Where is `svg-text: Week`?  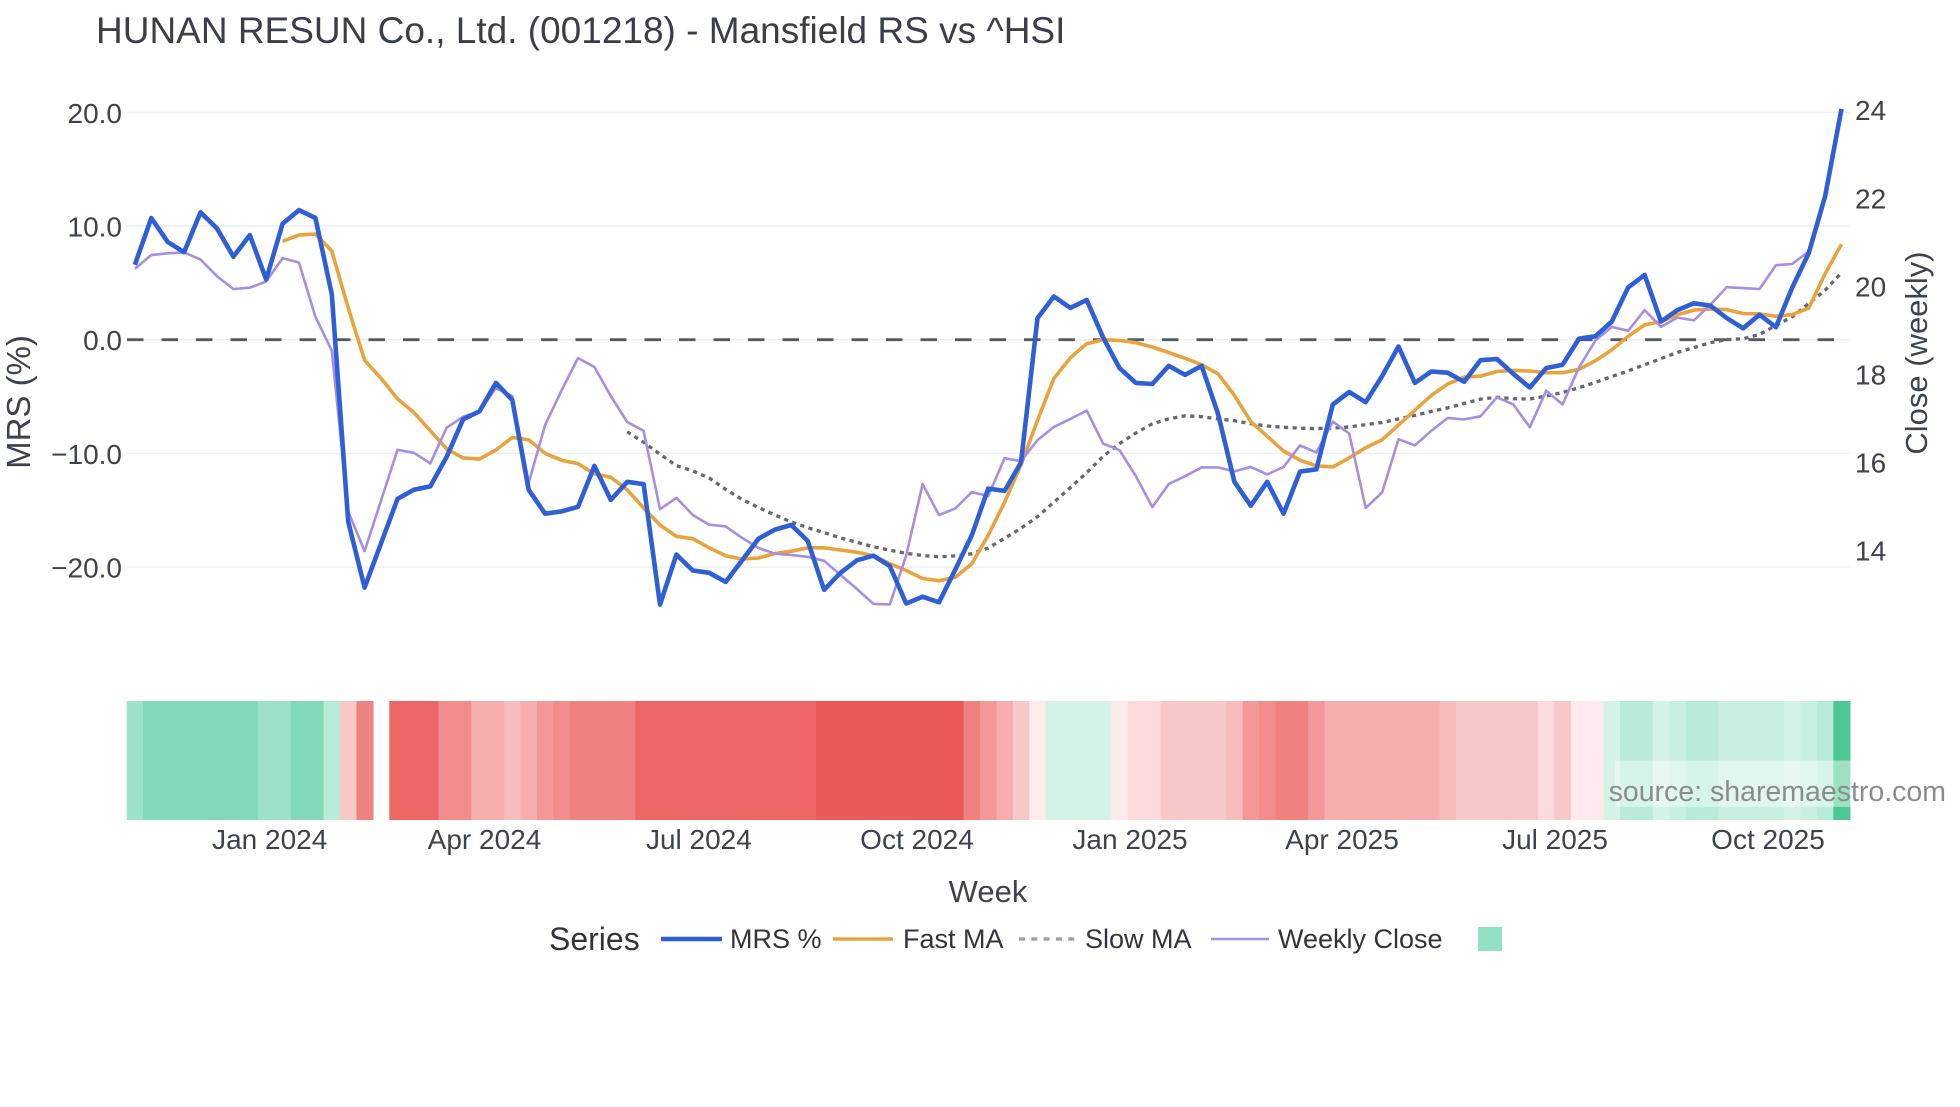 svg-text: Week is located at coordinates (988, 891).